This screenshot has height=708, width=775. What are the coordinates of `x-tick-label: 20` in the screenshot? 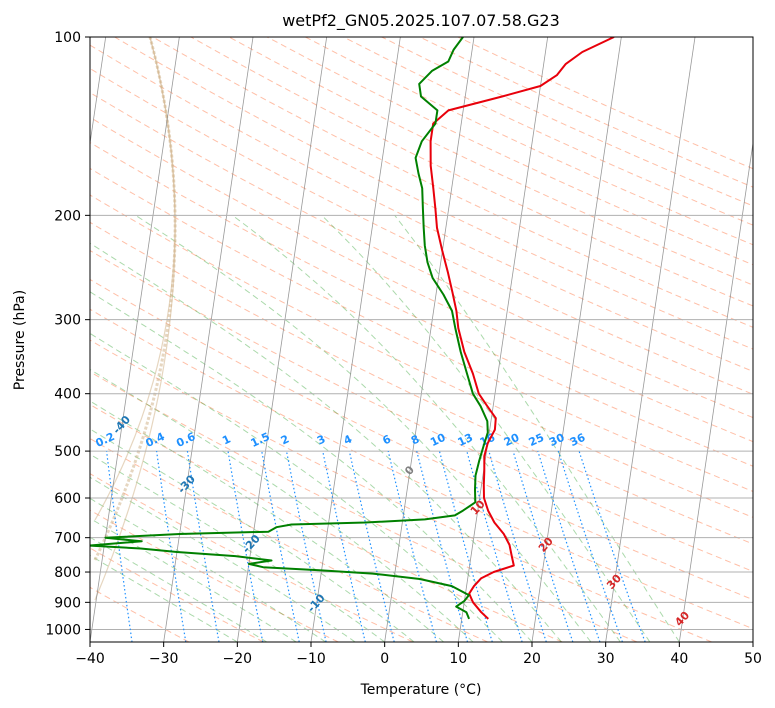 It's located at (532, 659).